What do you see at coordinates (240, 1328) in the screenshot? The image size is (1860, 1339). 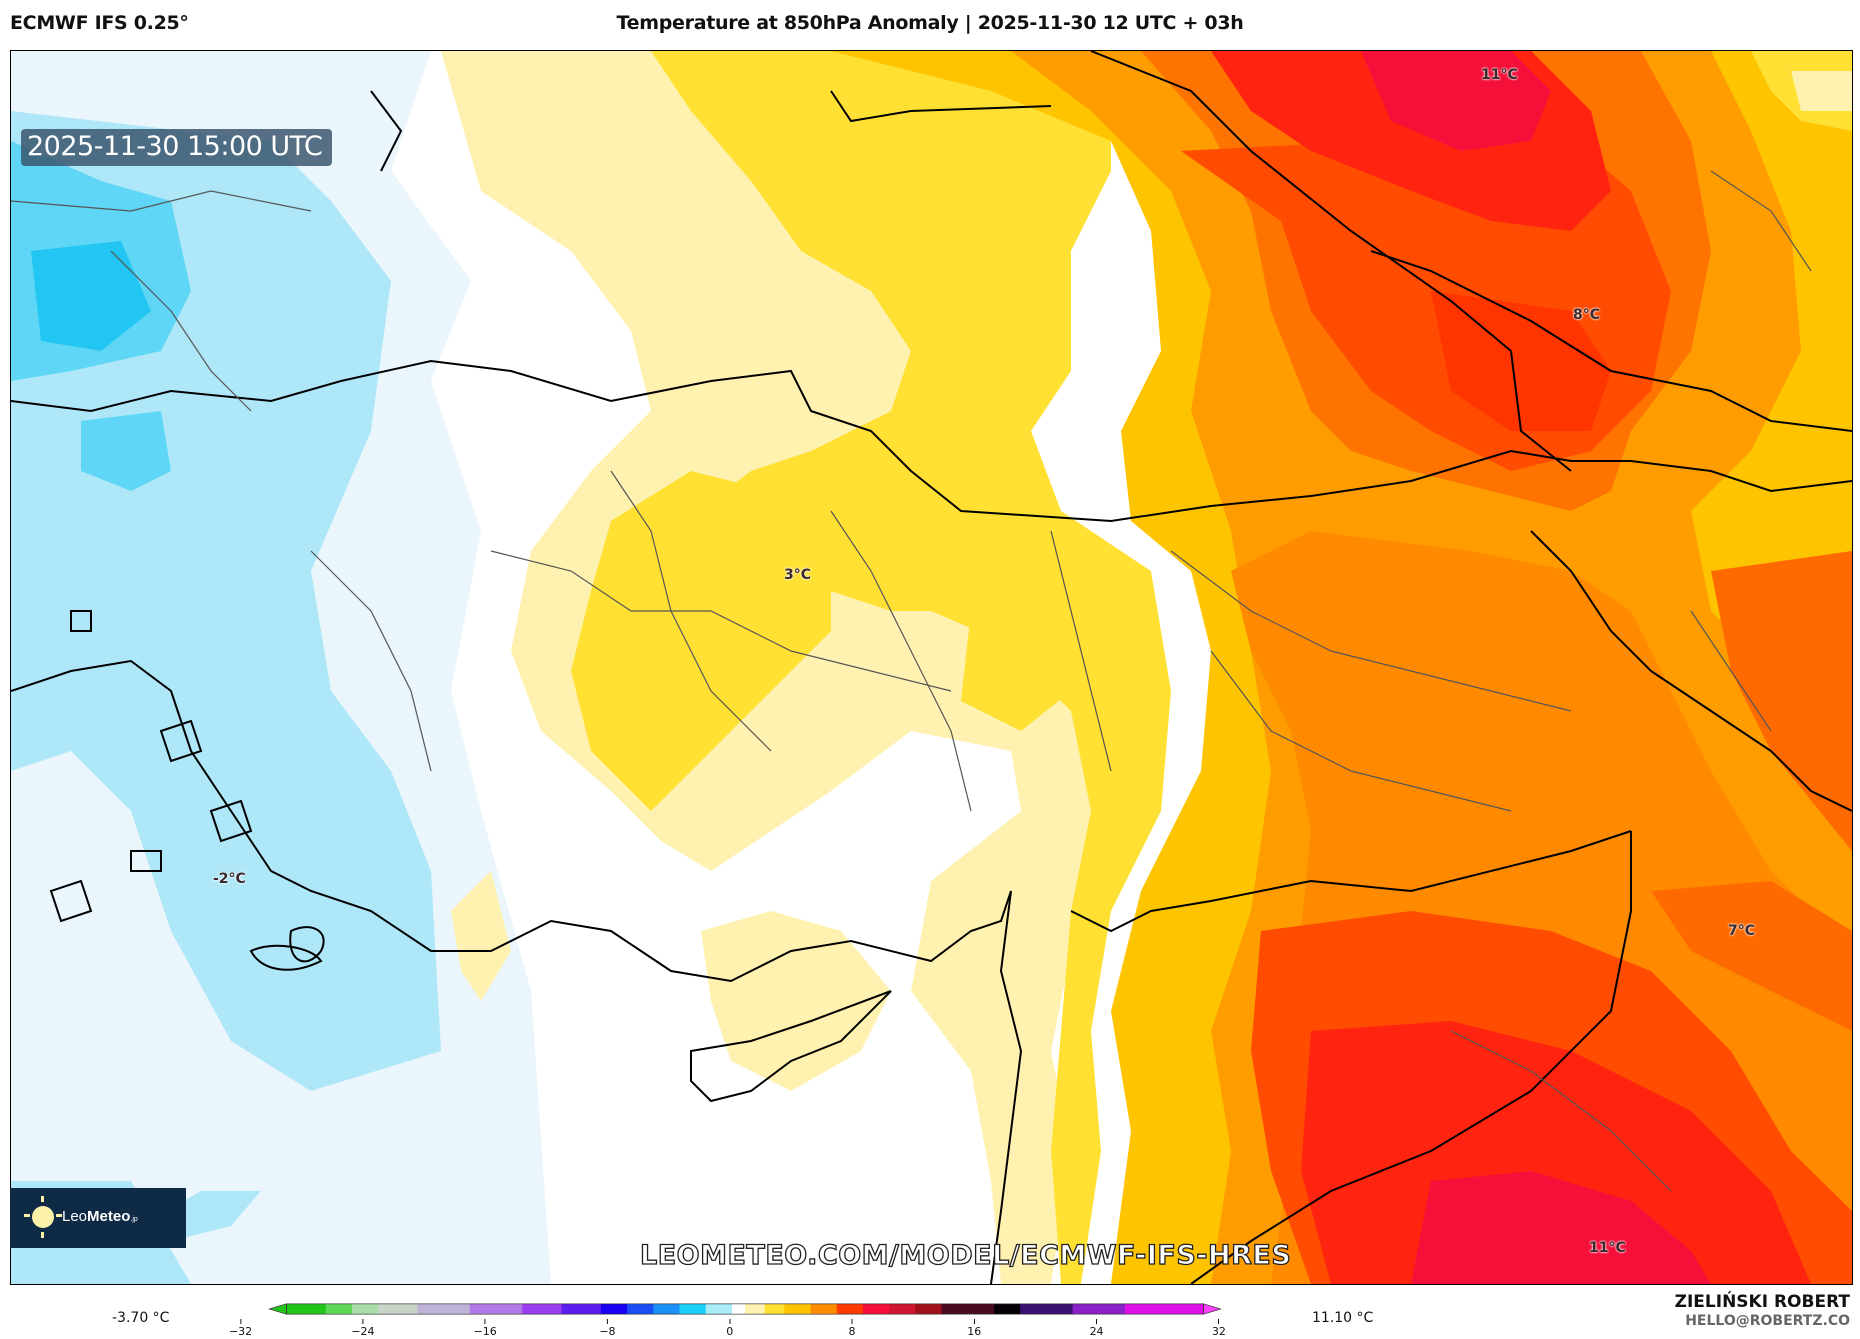 I see `colorbar-tick: −32` at bounding box center [240, 1328].